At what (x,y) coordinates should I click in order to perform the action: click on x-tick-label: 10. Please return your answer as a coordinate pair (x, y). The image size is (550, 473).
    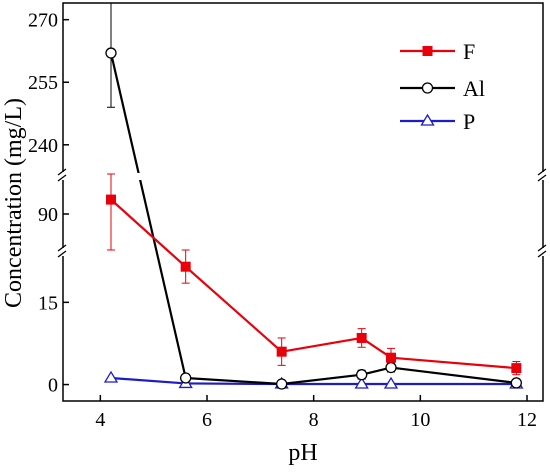
    Looking at the image, I should click on (420, 420).